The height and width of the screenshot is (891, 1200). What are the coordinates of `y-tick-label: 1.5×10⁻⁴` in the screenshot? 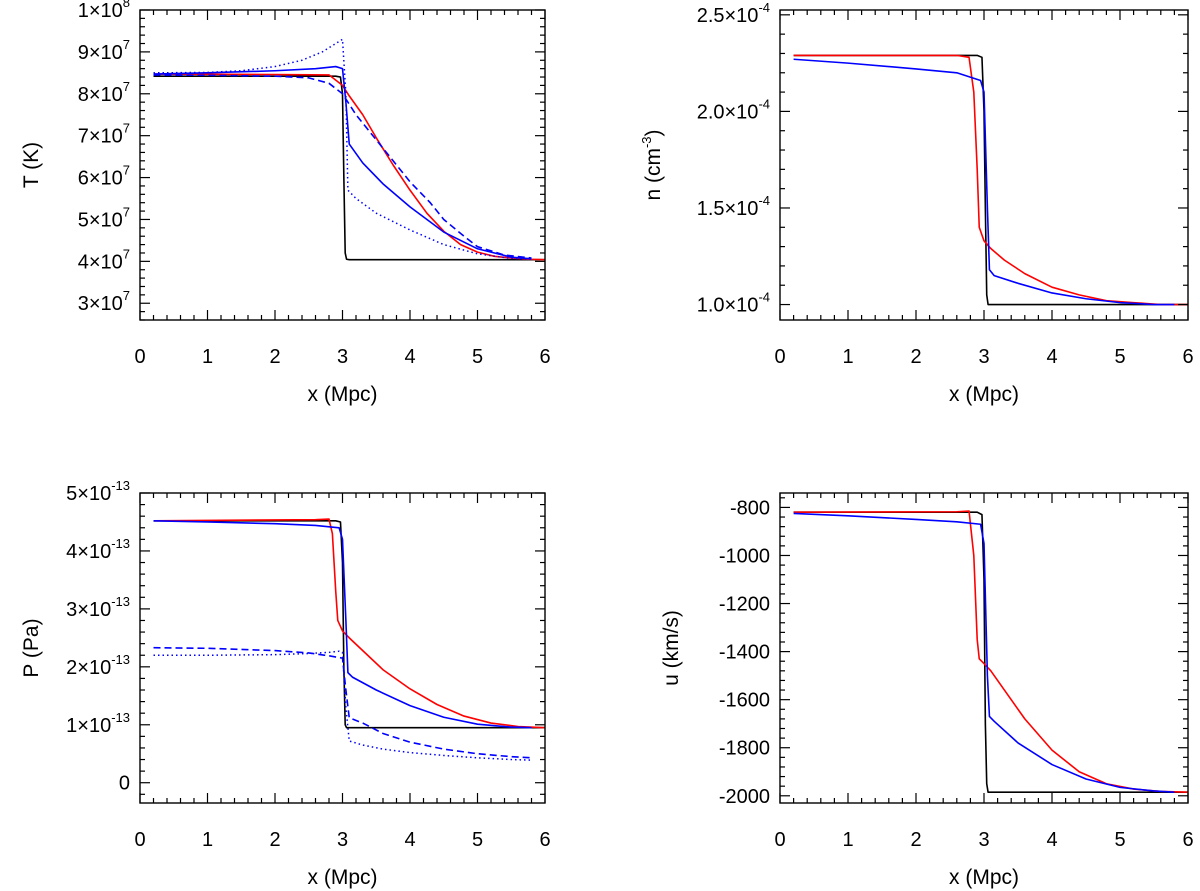 It's located at (733, 206).